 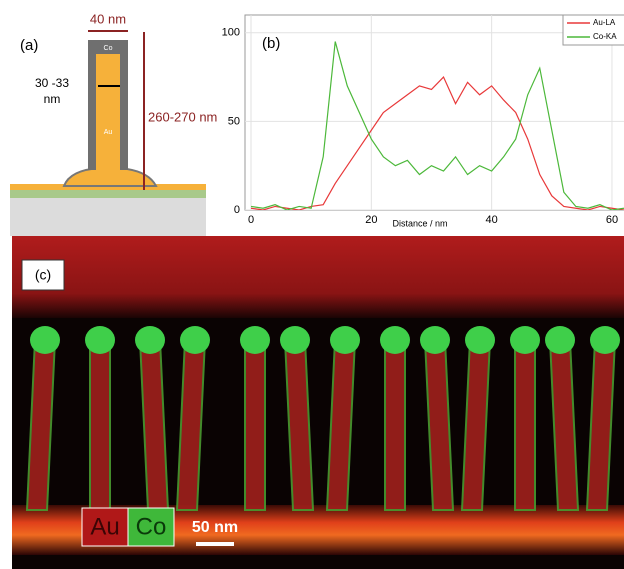 What do you see at coordinates (371, 220) in the screenshot?
I see `x-tick-label: 20` at bounding box center [371, 220].